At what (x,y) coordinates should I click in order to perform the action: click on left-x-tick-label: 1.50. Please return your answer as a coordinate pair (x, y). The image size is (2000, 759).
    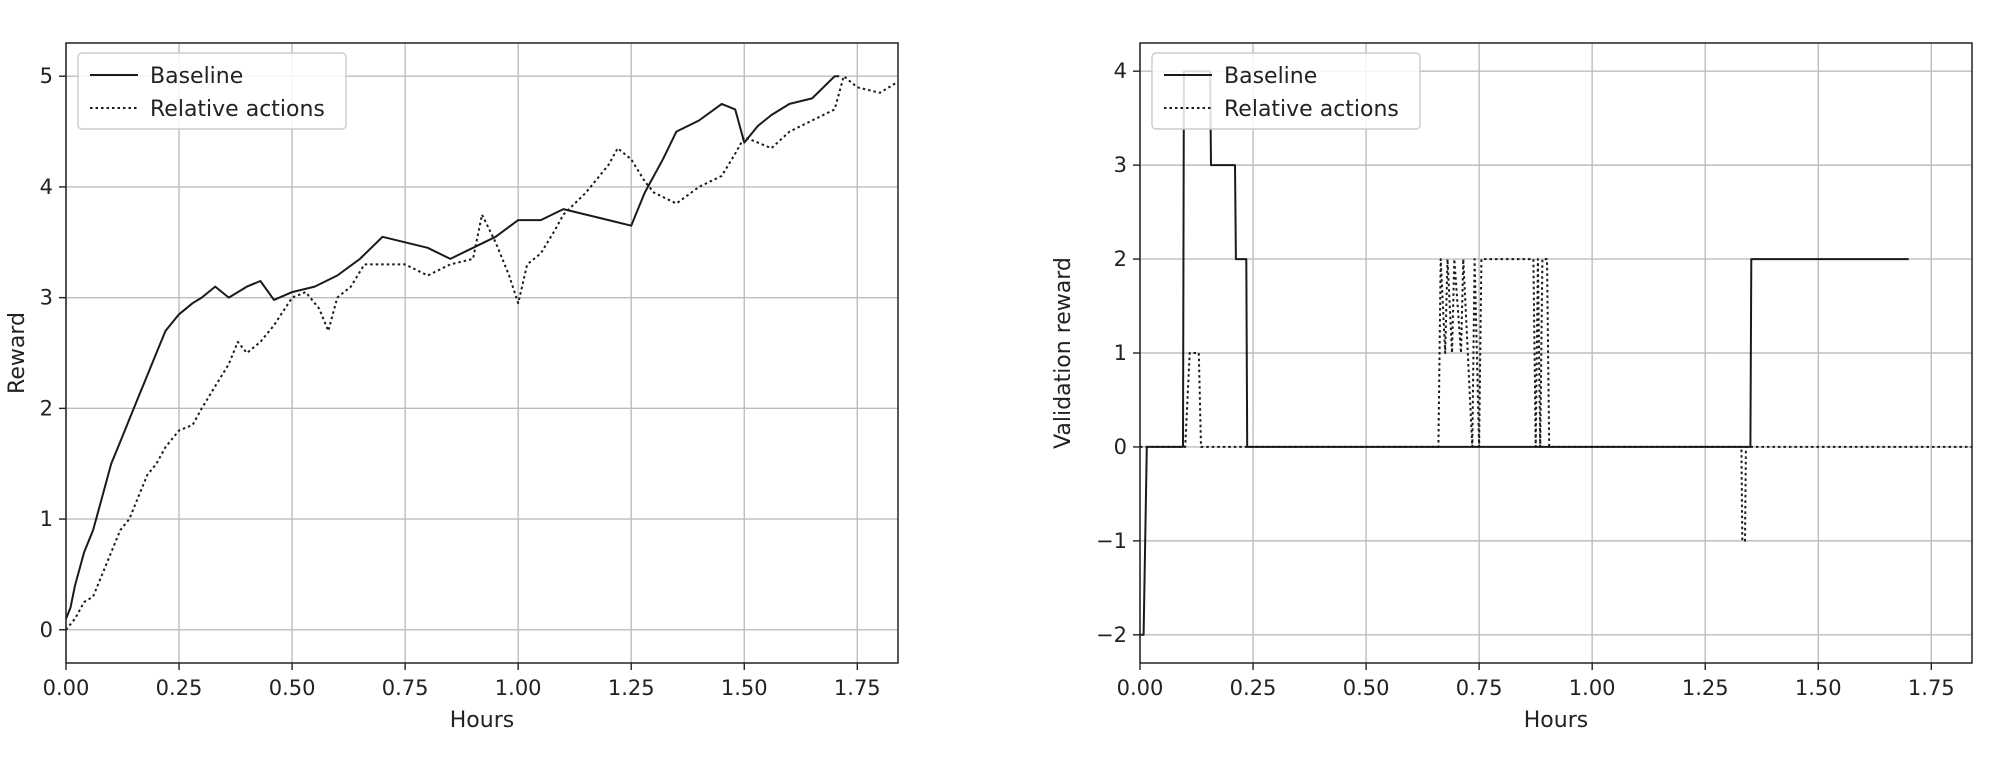
    Looking at the image, I should click on (744, 688).